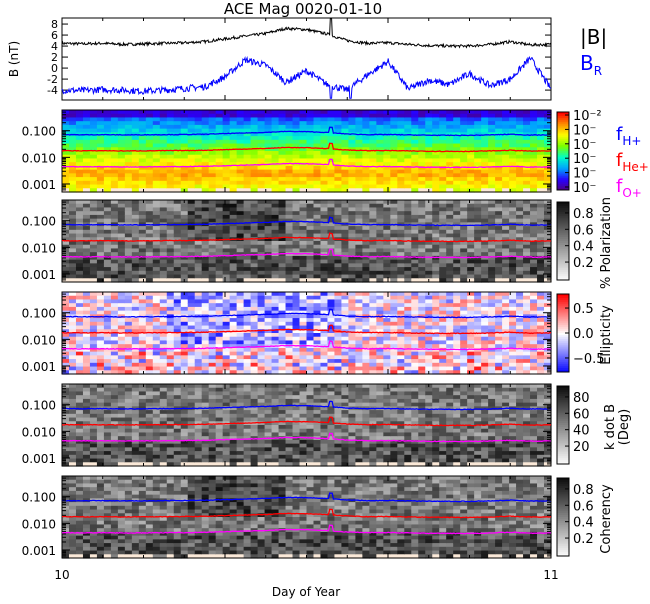 This screenshot has height=604, width=650. I want to click on colorbar-tick-label: 10⁻, so click(584, 145).